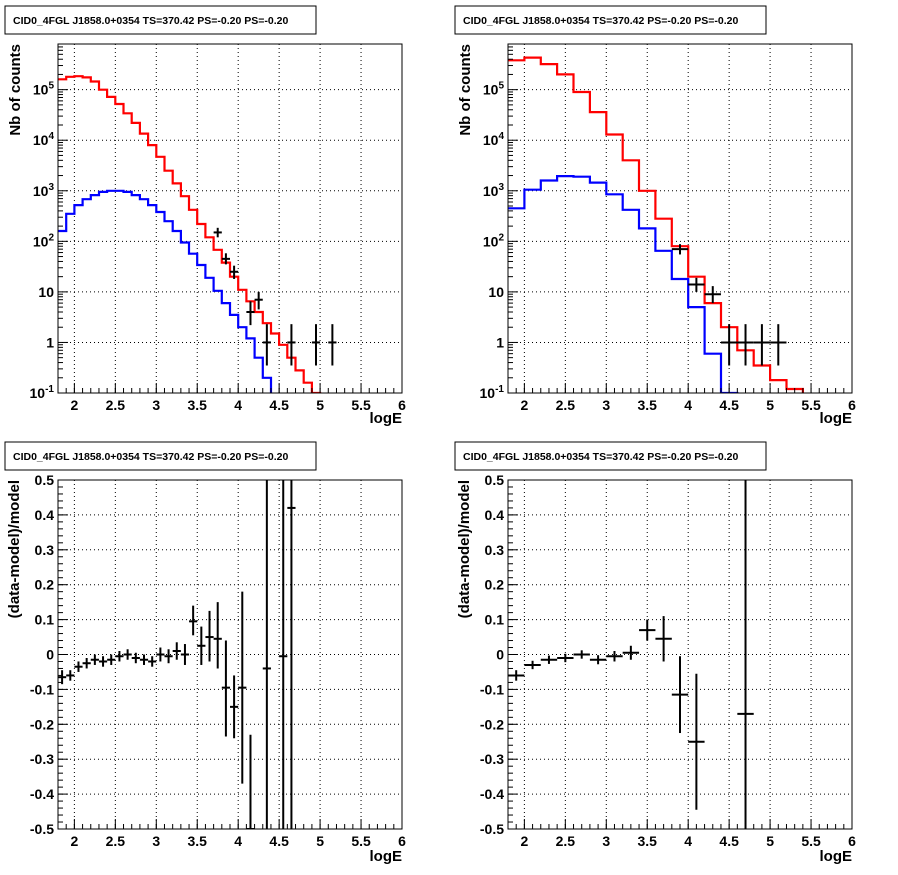 The width and height of the screenshot is (898, 875). Describe the element at coordinates (495, 585) in the screenshot. I see `y-tick-label: 0.2` at that location.